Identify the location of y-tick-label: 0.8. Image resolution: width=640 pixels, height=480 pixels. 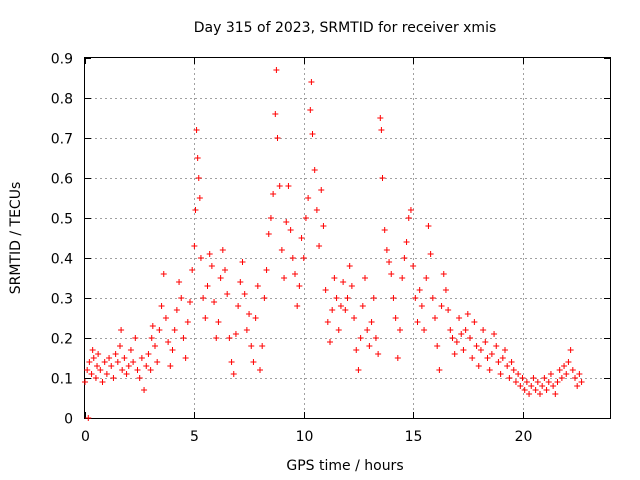
(62, 100).